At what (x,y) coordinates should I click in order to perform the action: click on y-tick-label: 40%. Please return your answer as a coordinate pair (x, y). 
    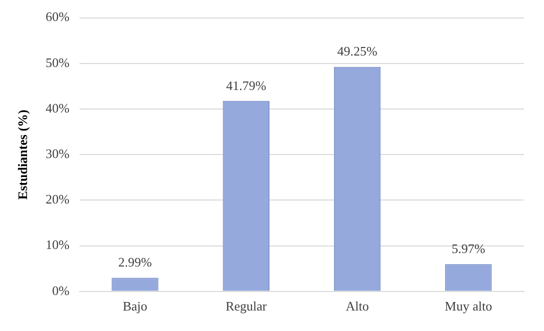
    Looking at the image, I should click on (58, 108).